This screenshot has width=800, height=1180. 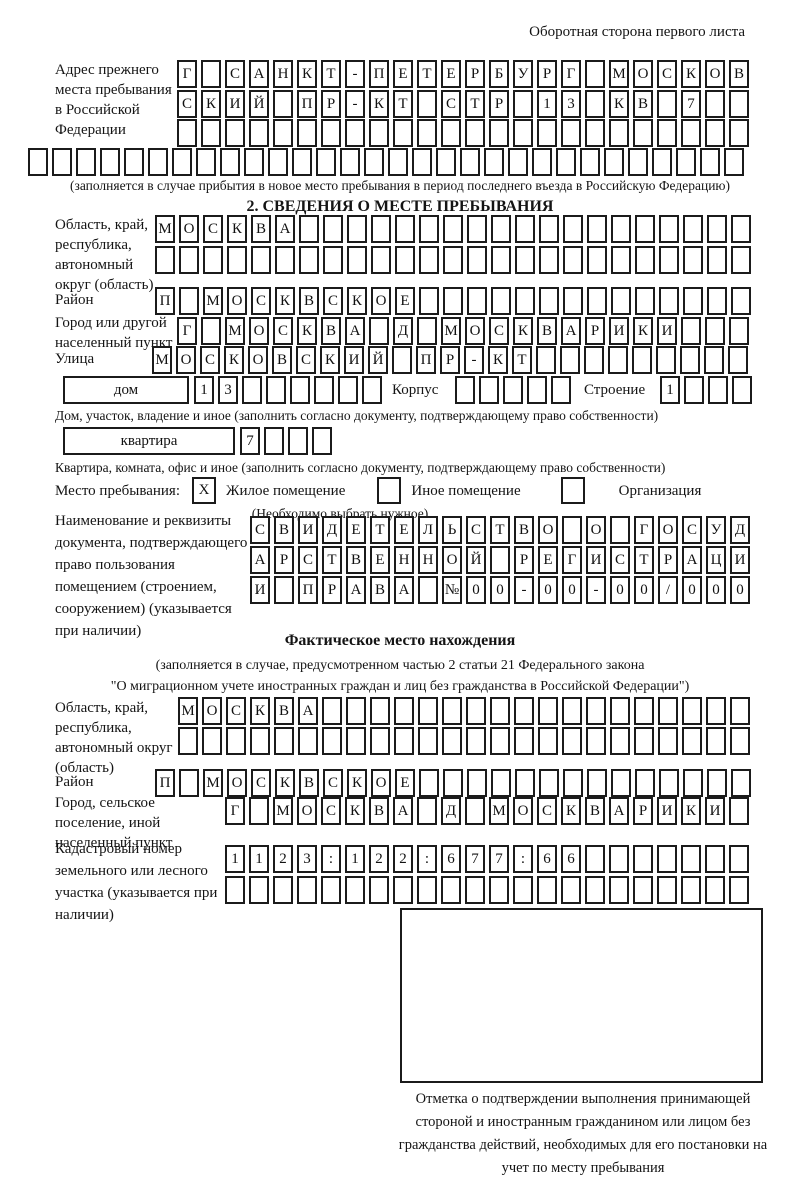 What do you see at coordinates (691, 104) in the screenshot?
I see `char-cell: 7` at bounding box center [691, 104].